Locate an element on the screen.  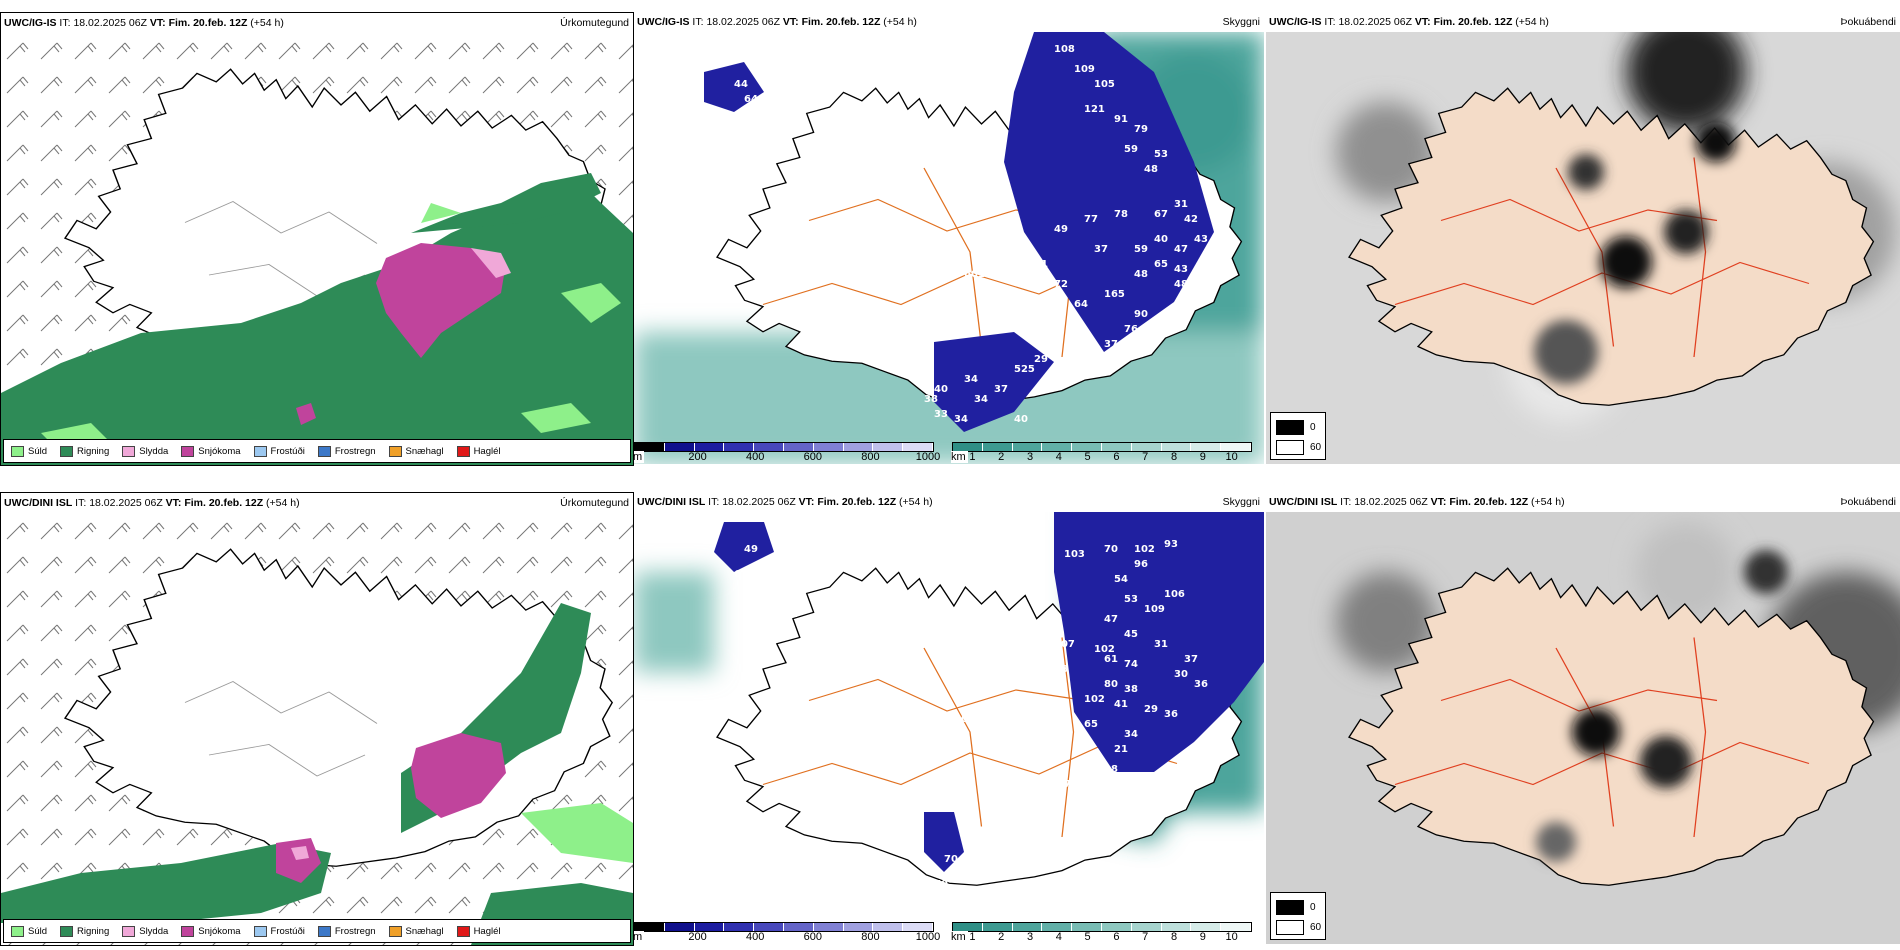
fog-legend-value-1: 60 is located at coordinates (1316, 447).